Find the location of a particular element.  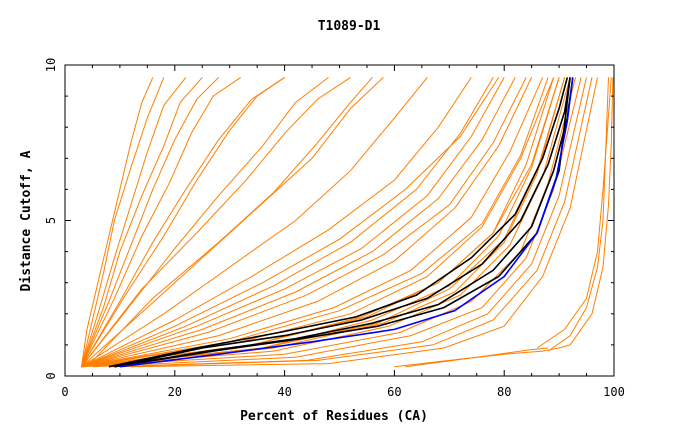

x-axis-label: Percent of Residues (CA) is located at coordinates (334, 416).